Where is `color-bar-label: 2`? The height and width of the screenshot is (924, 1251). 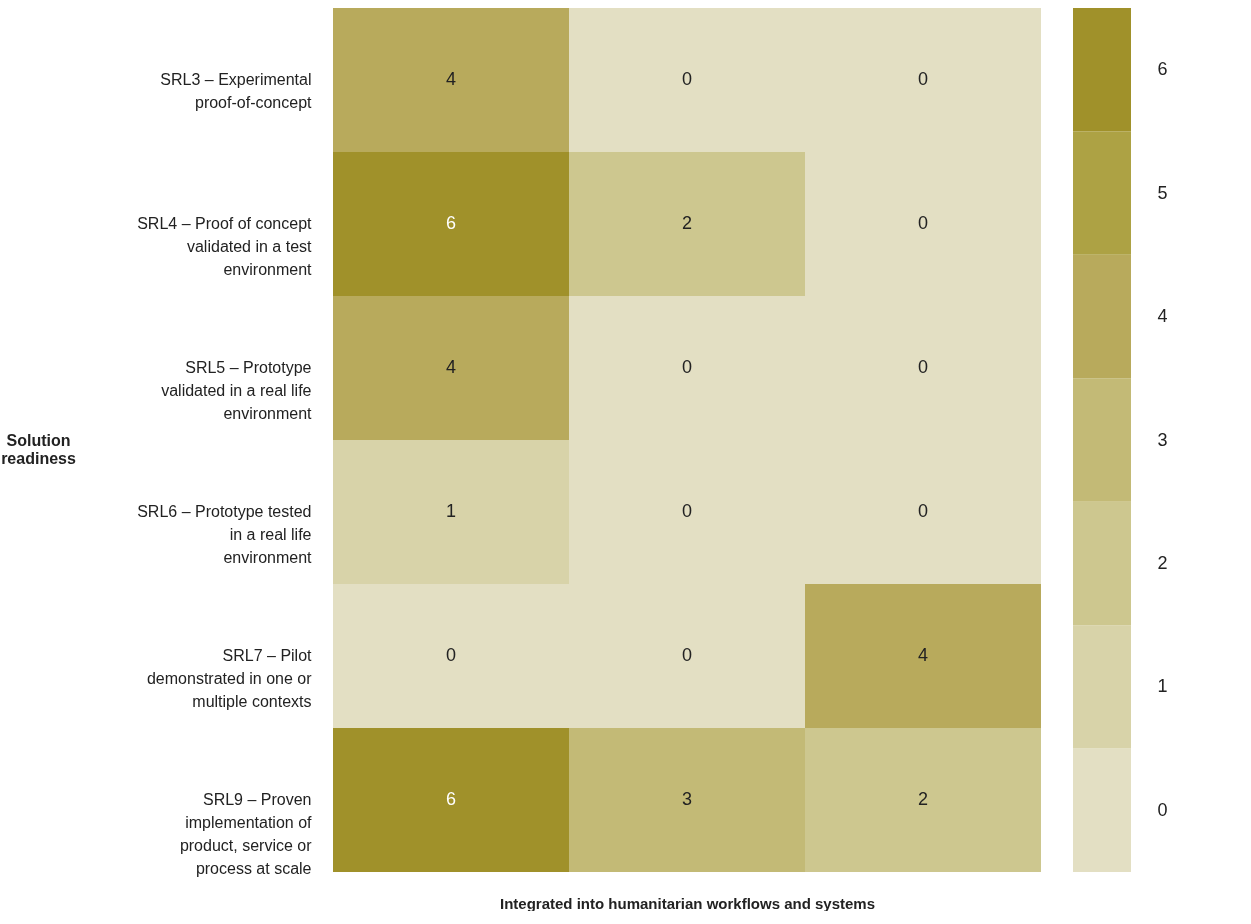
color-bar-label: 2 is located at coordinates (1162, 562).